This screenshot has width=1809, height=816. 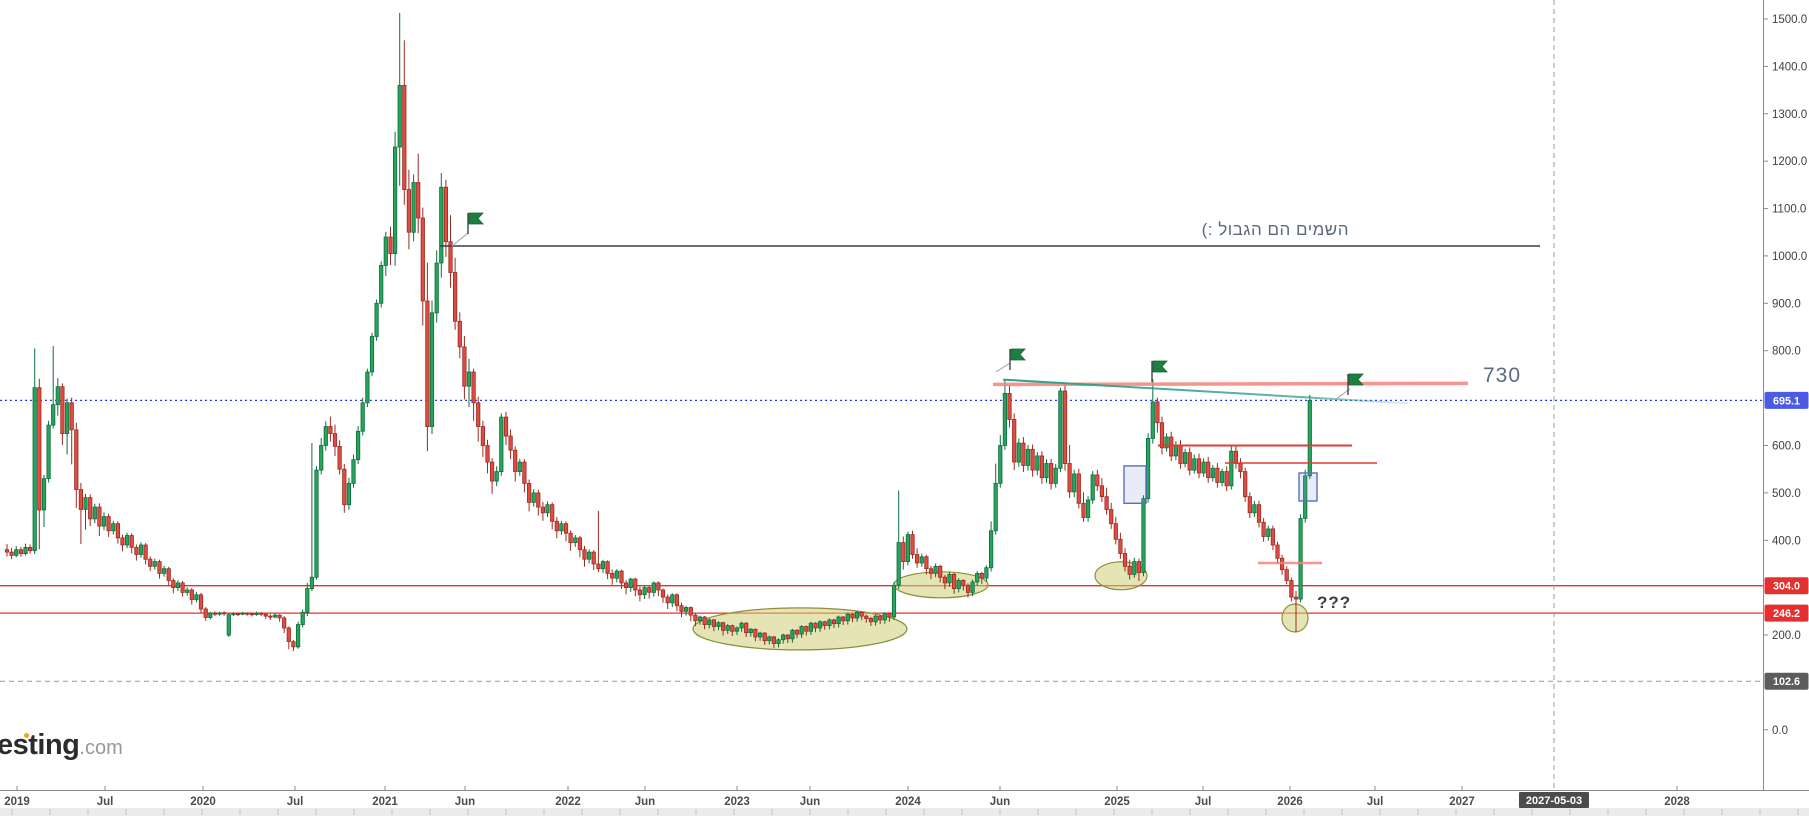 I want to click on time-tick-label: Jul, so click(x=295, y=802).